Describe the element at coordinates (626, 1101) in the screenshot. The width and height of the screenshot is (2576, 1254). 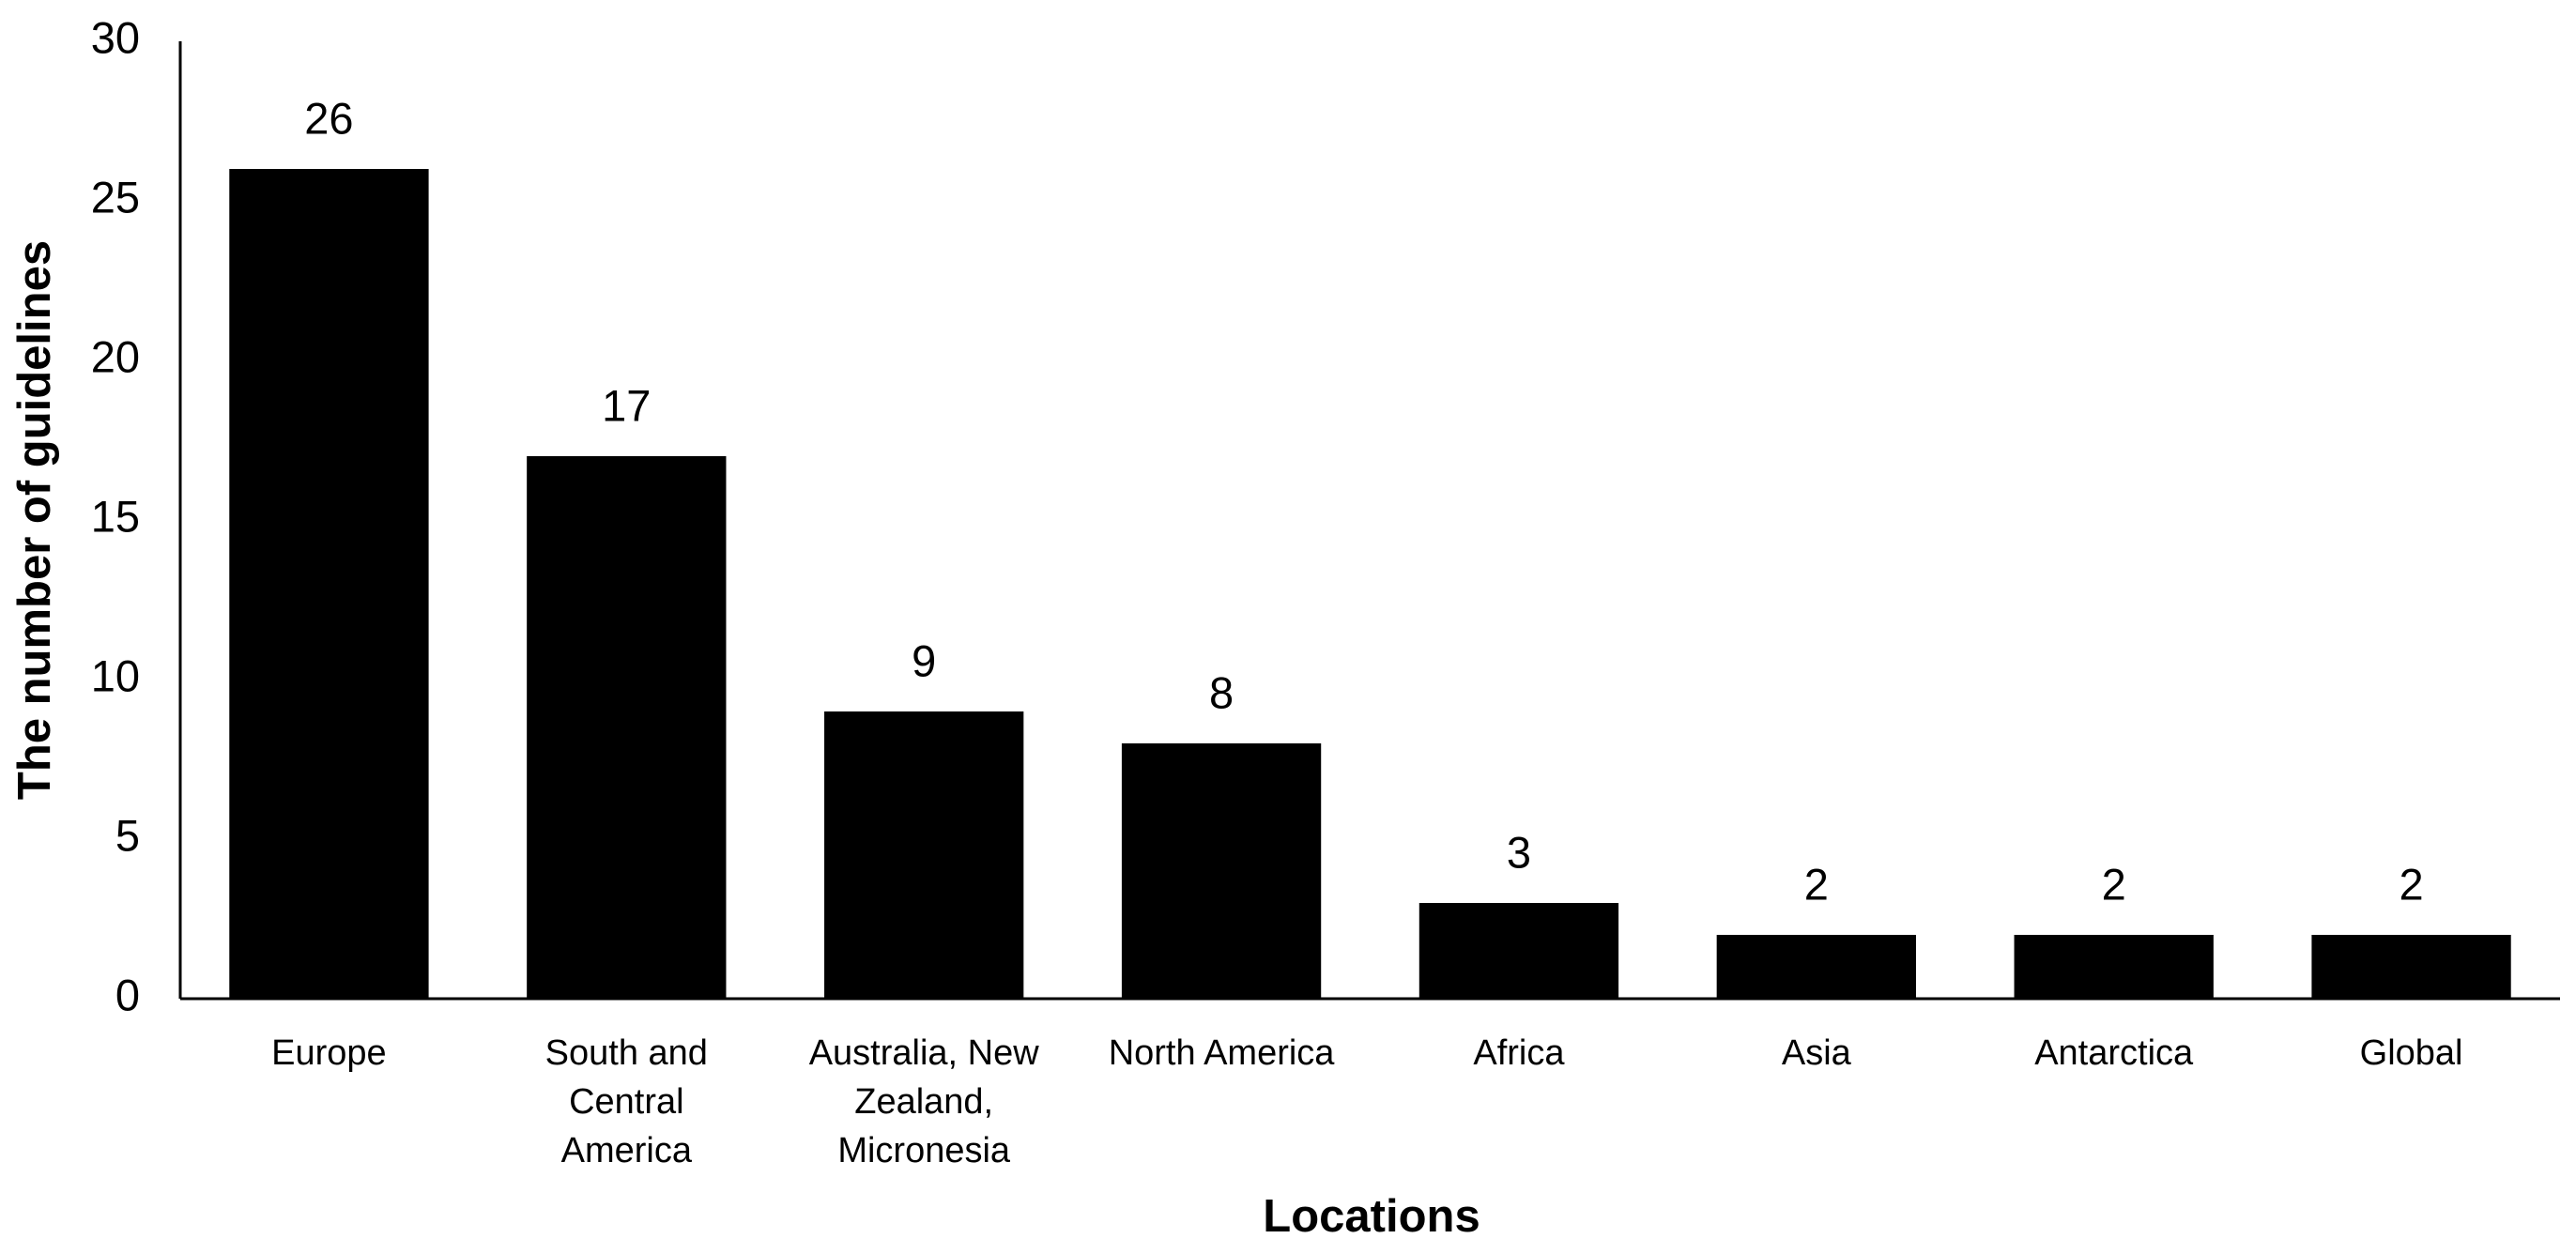
I see `x-tick-label: South and Central America` at that location.